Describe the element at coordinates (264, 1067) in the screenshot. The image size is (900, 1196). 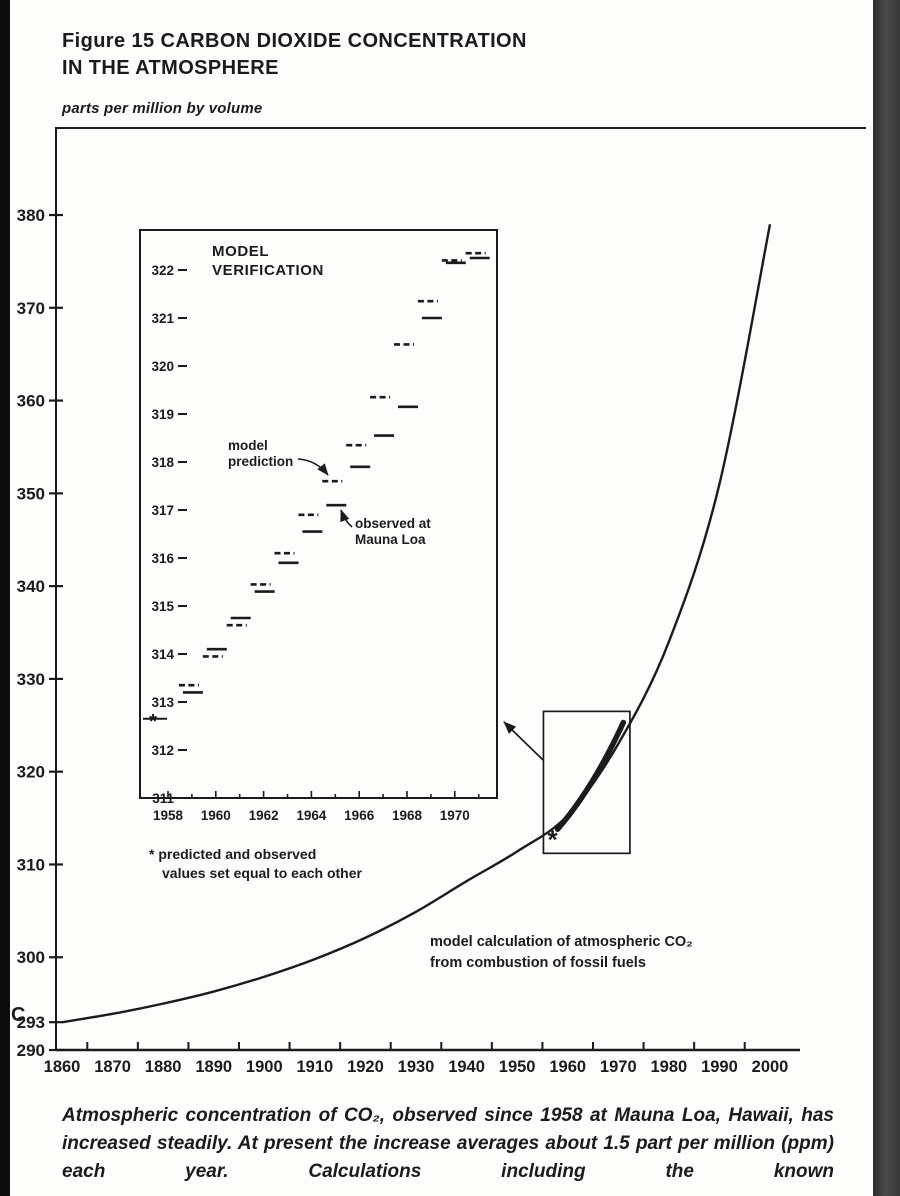
I see `x-tick-label: 1900` at that location.